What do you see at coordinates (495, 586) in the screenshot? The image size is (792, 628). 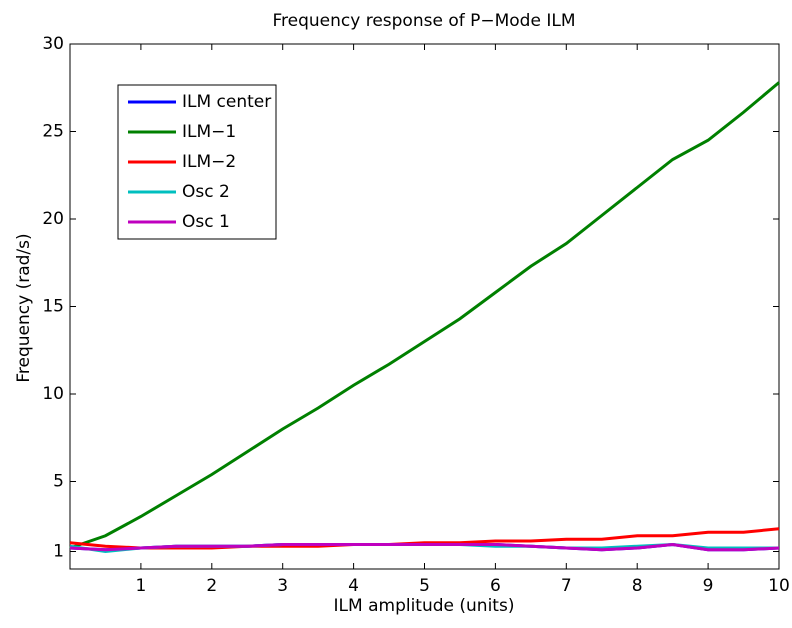 I see `x-tick-label: 6` at bounding box center [495, 586].